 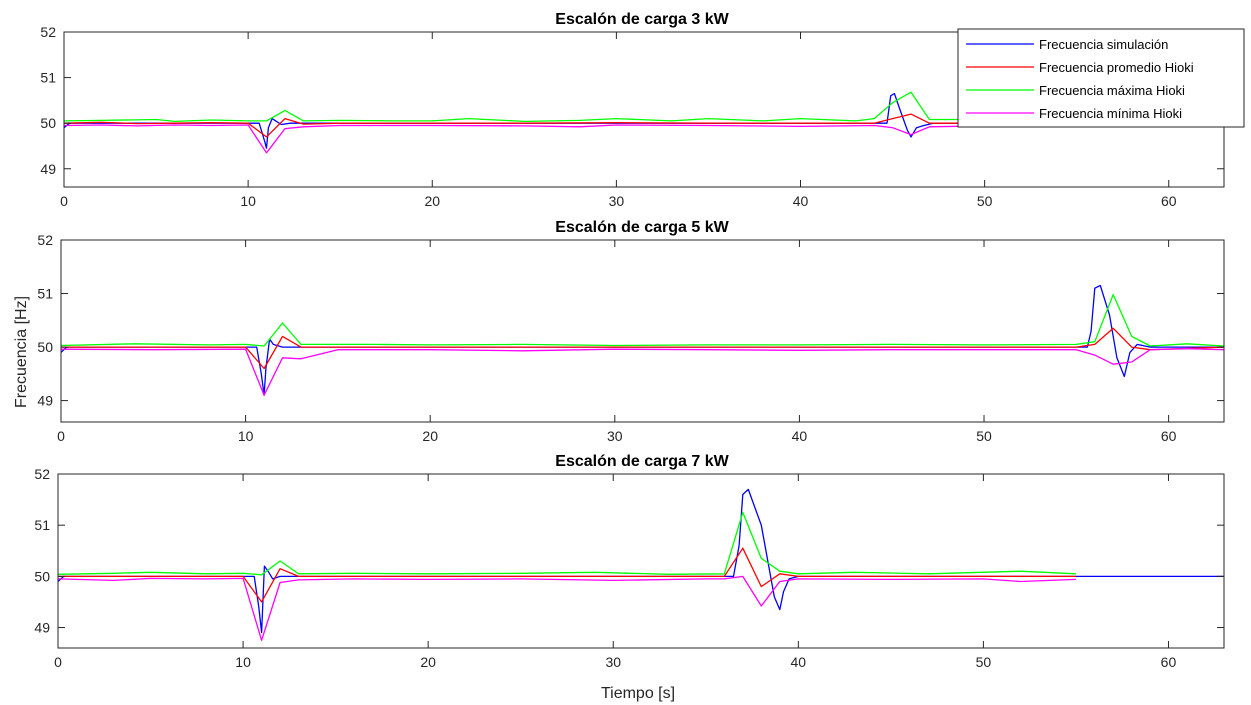 I want to click on legend-box, so click(x=1101, y=78).